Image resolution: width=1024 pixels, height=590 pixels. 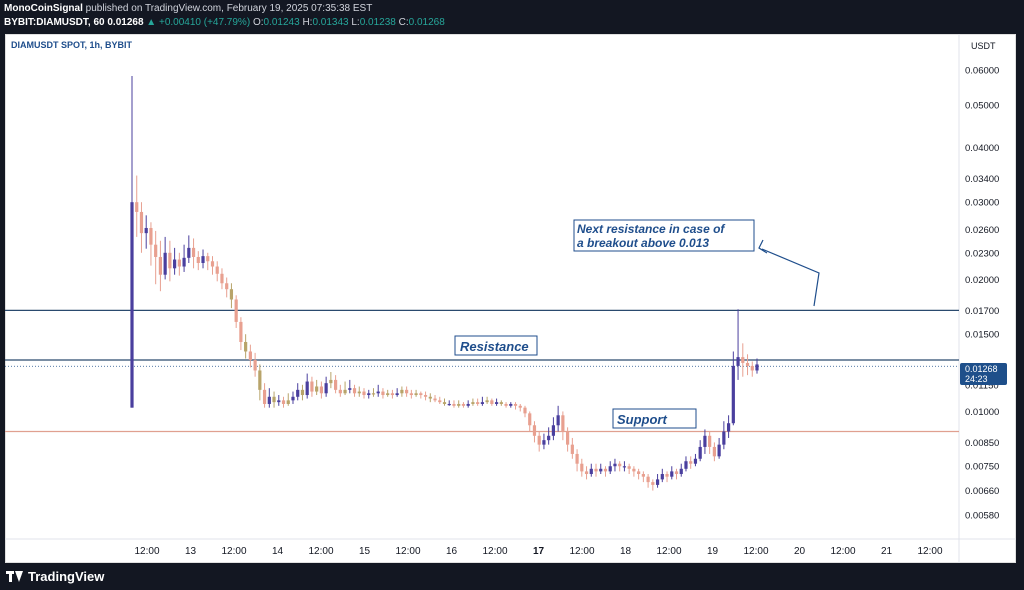 I want to click on resistance-annotation: Resistance, so click(x=496, y=345).